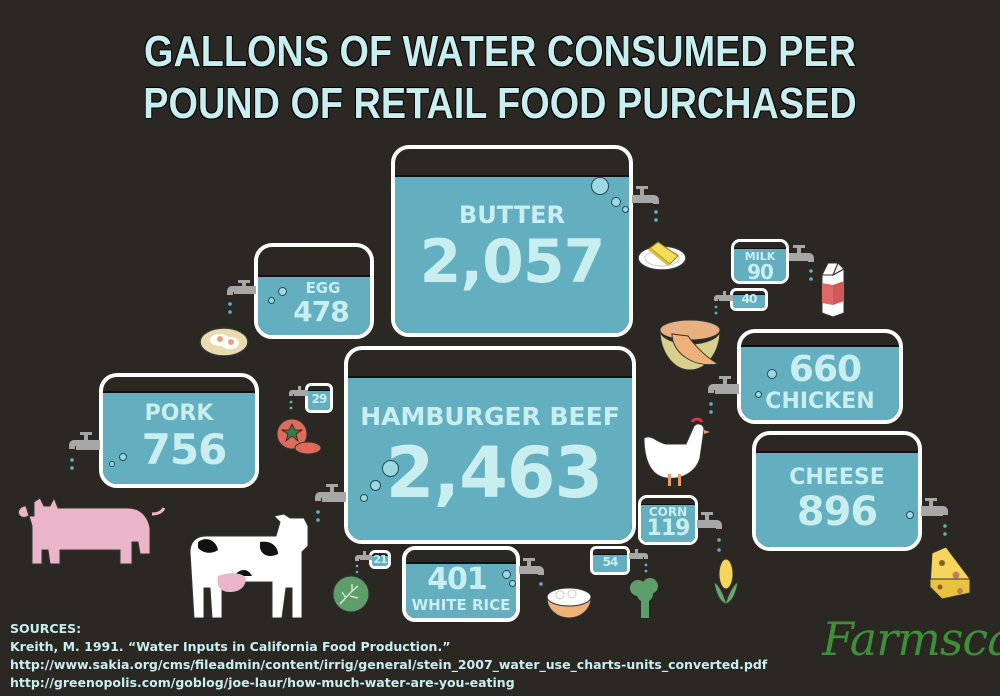  Describe the element at coordinates (837, 512) in the screenshot. I see `cheese-value: 896` at that location.